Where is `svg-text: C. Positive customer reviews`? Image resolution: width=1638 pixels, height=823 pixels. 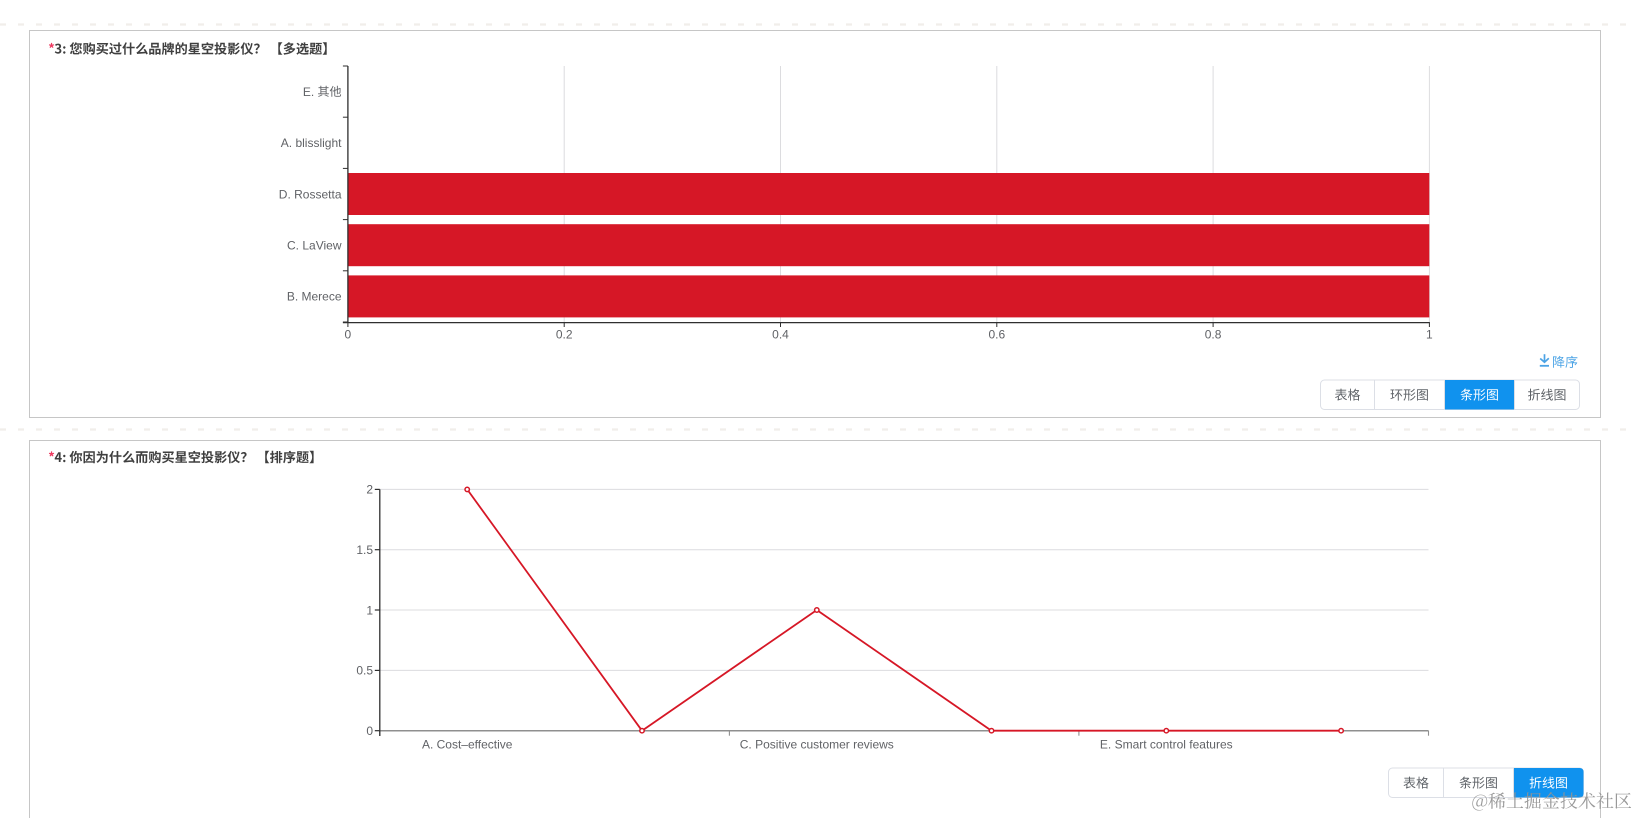 svg-text: C. Positive customer reviews is located at coordinates (817, 745).